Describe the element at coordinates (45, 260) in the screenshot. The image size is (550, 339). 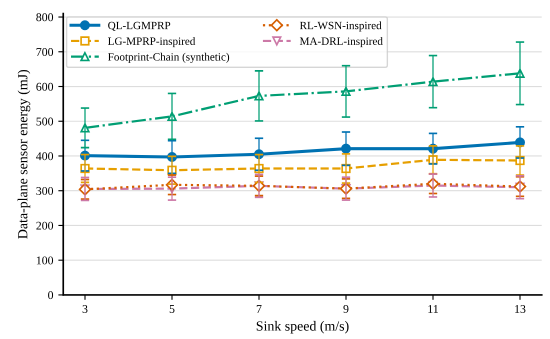
I see `y-tick-label: 100` at that location.